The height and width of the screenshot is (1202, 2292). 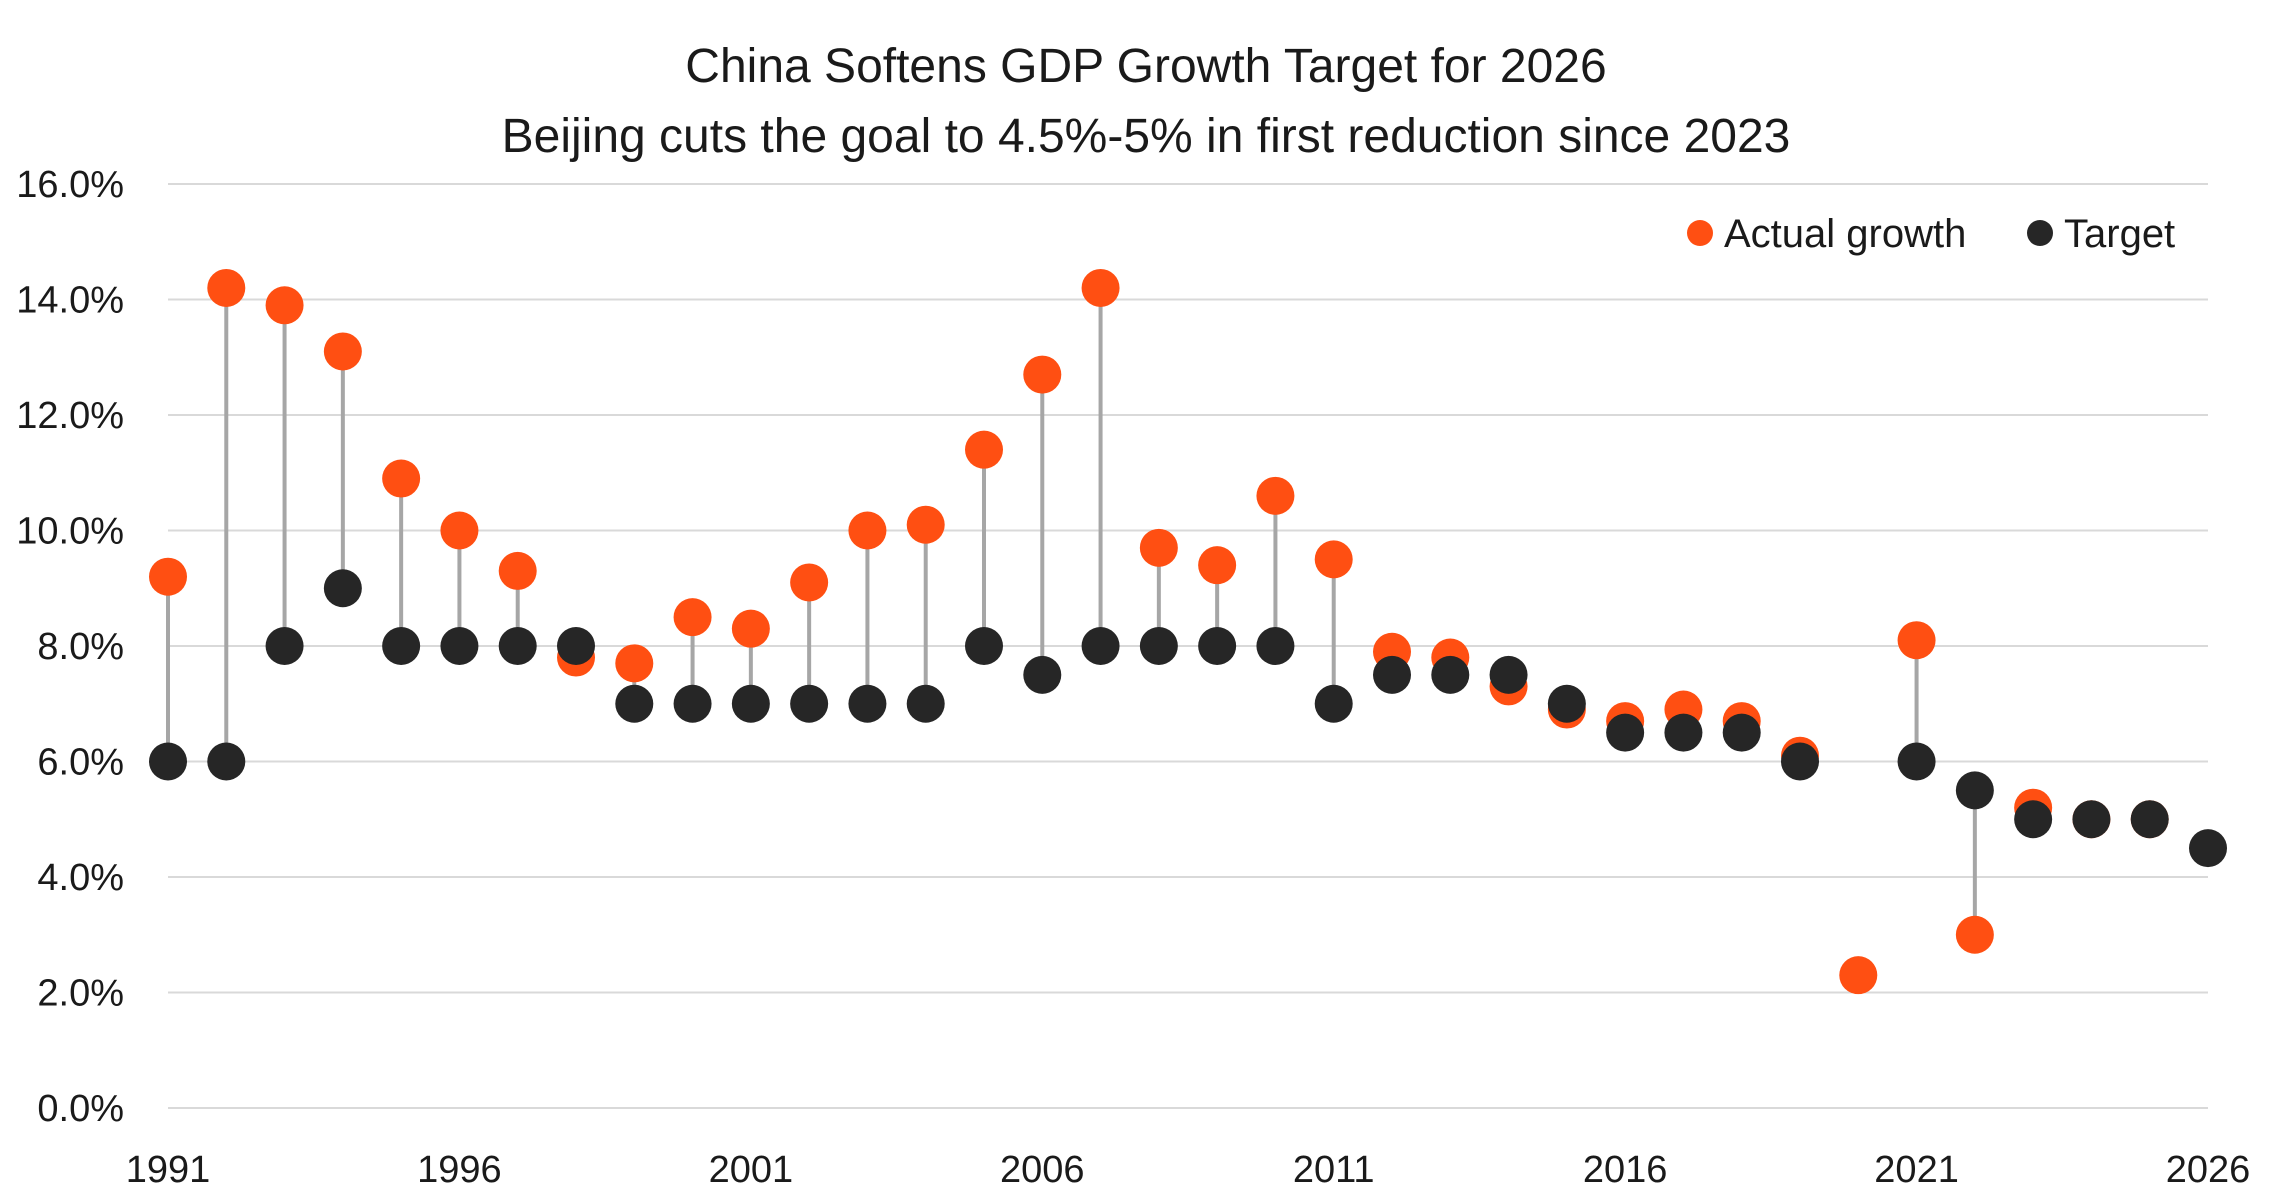 What do you see at coordinates (70, 301) in the screenshot?
I see `y-tick-label: 14.0%` at bounding box center [70, 301].